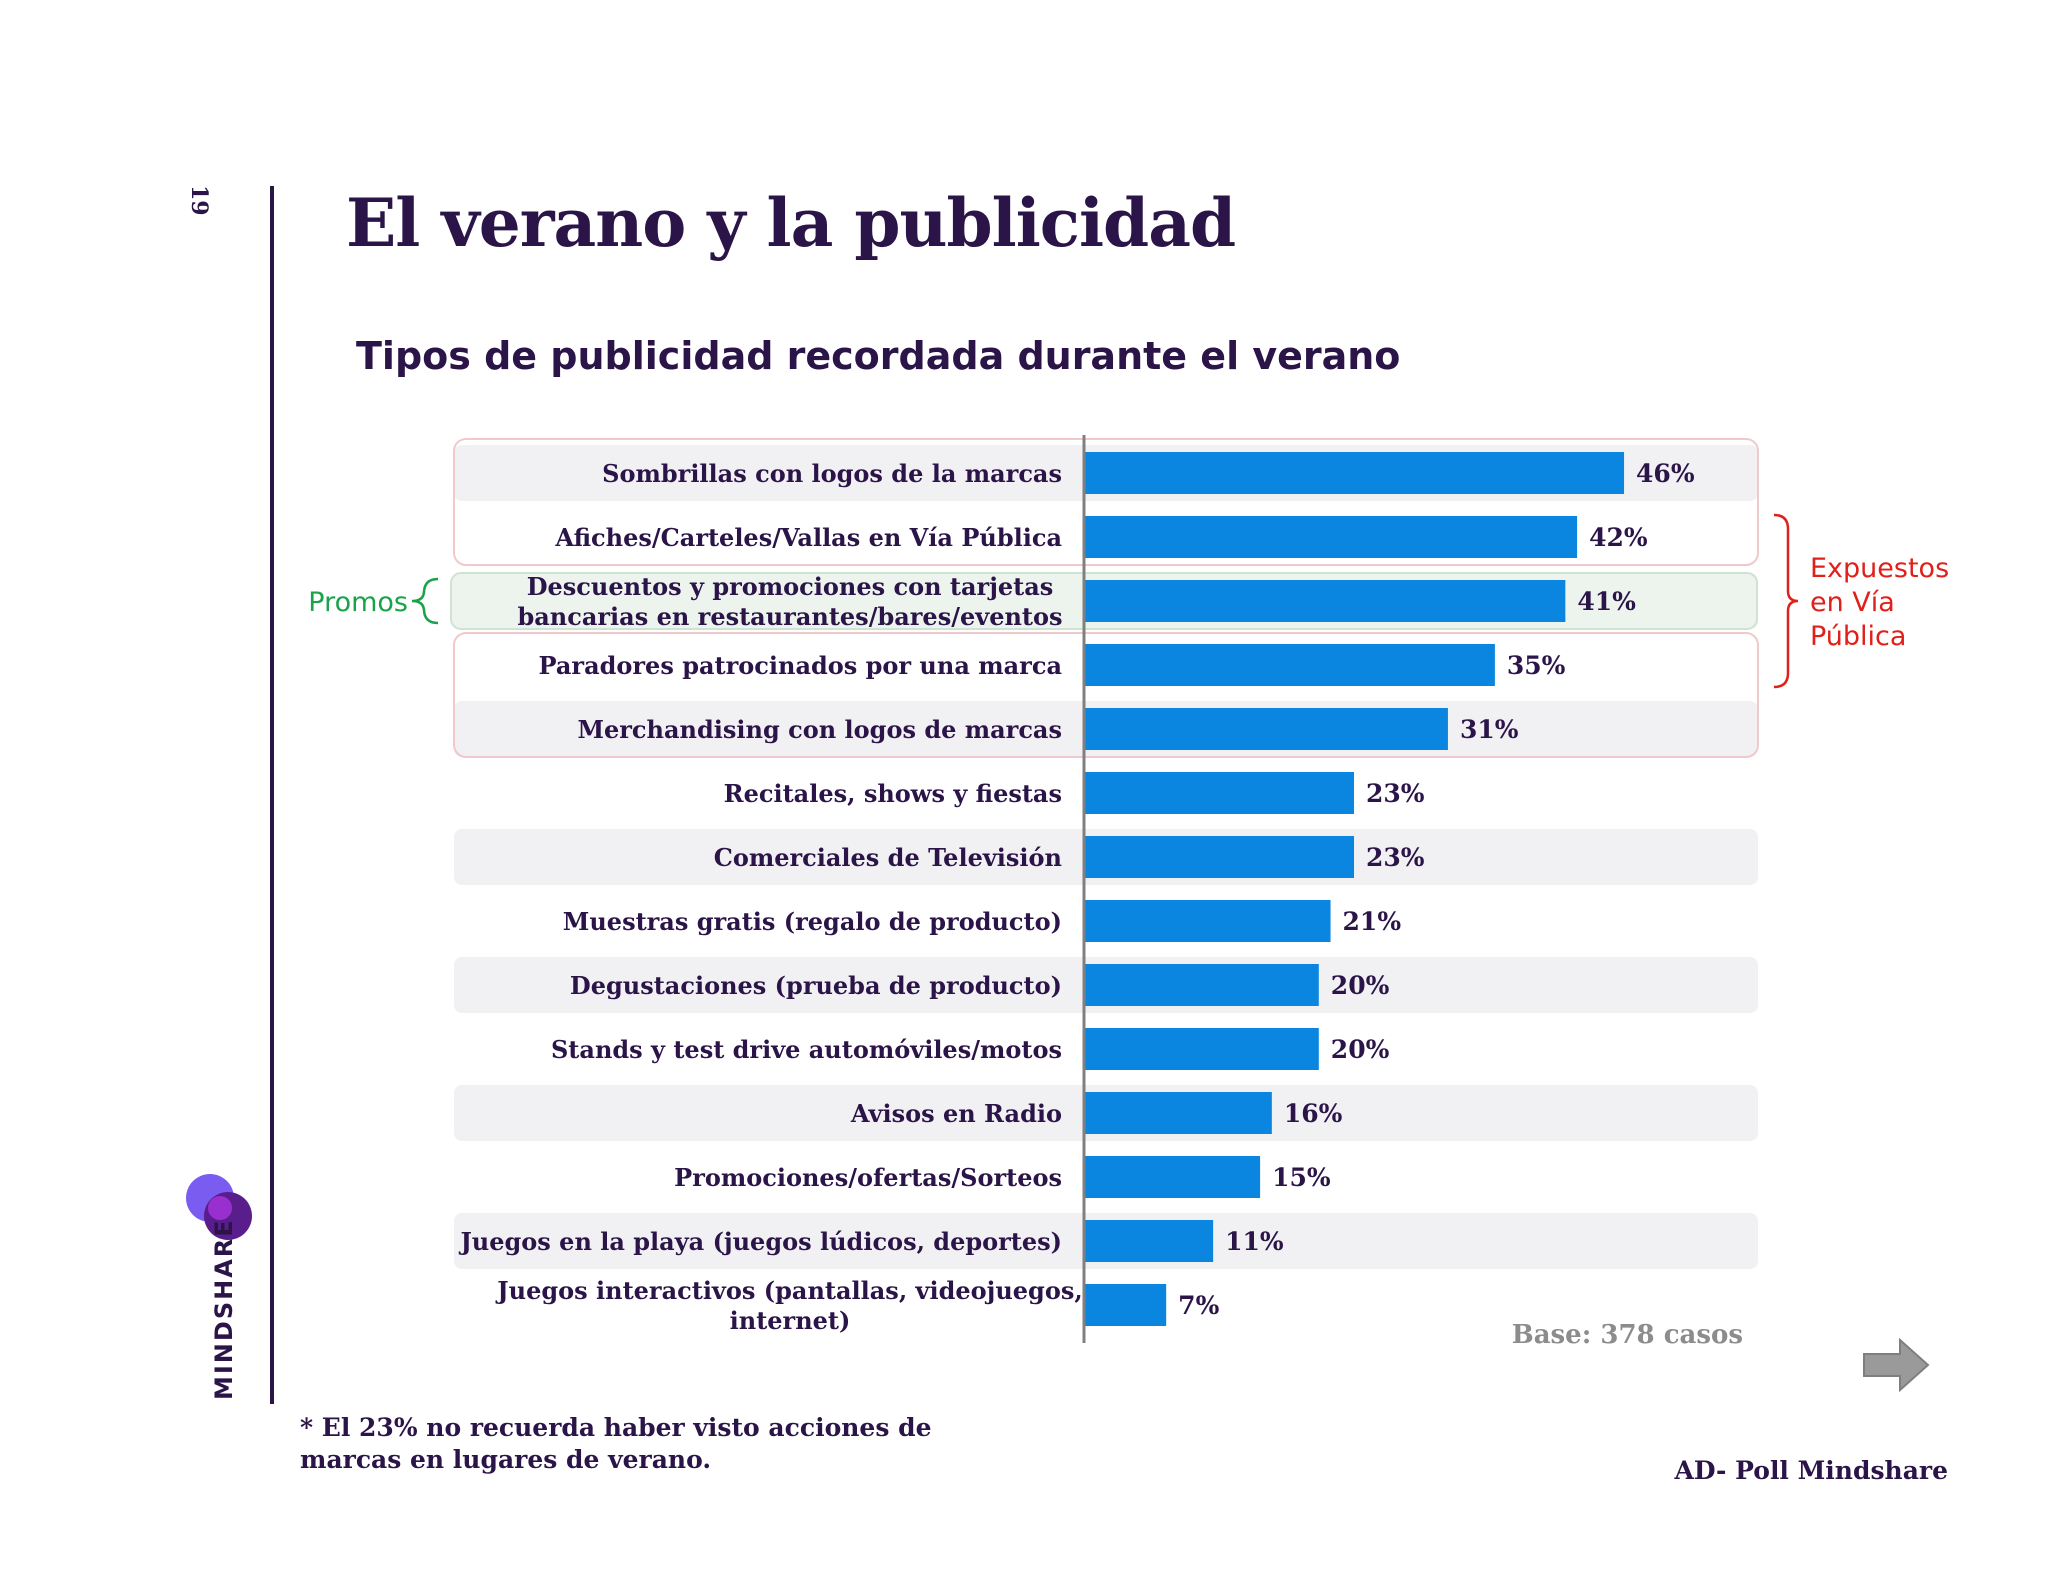 The image size is (2048, 1582). Describe the element at coordinates (789, 616) in the screenshot. I see `category-label-line: bancarias en restaurantes/bares/eventos` at that location.